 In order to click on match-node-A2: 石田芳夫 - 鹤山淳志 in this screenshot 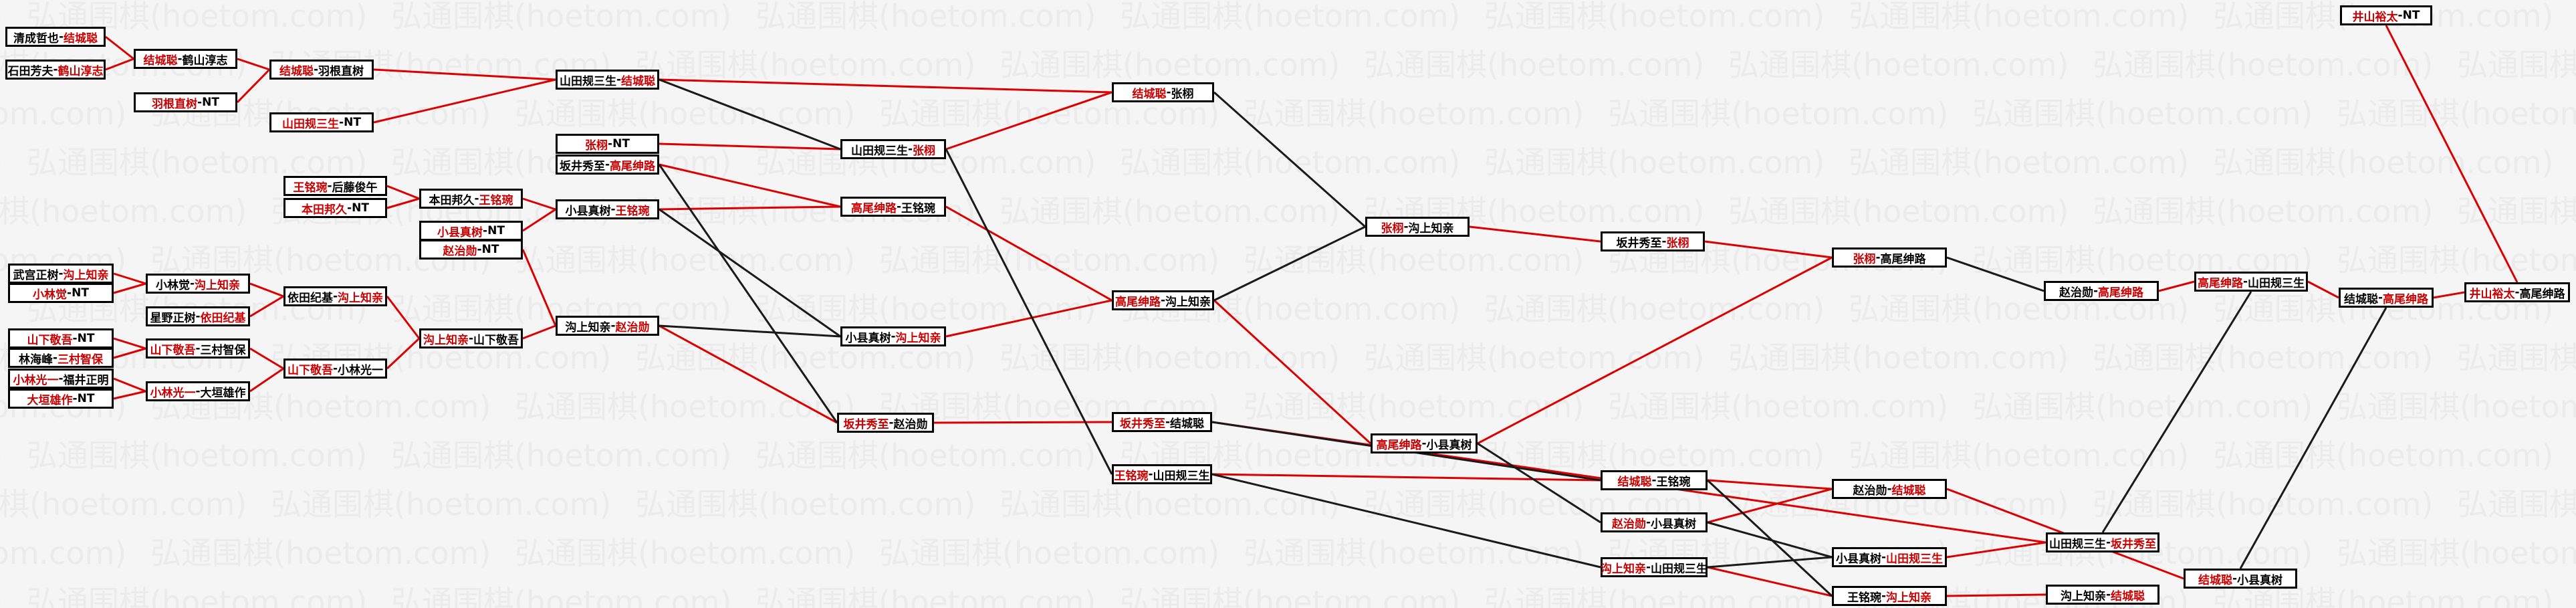, I will do `click(55, 70)`.